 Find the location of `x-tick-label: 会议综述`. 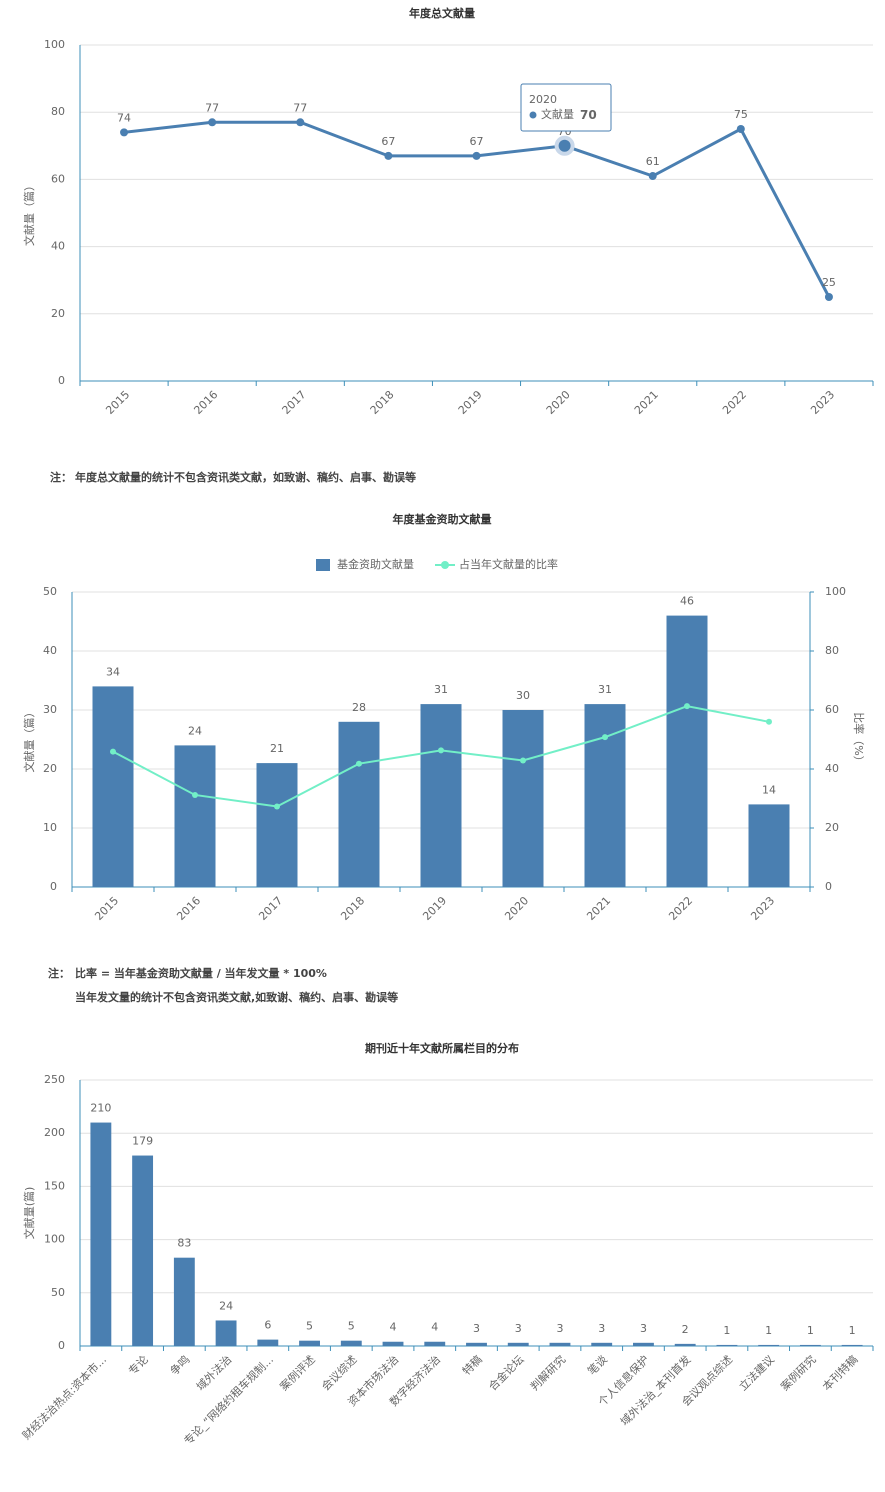

x-tick-label: 会议综述 is located at coordinates (339, 1372).